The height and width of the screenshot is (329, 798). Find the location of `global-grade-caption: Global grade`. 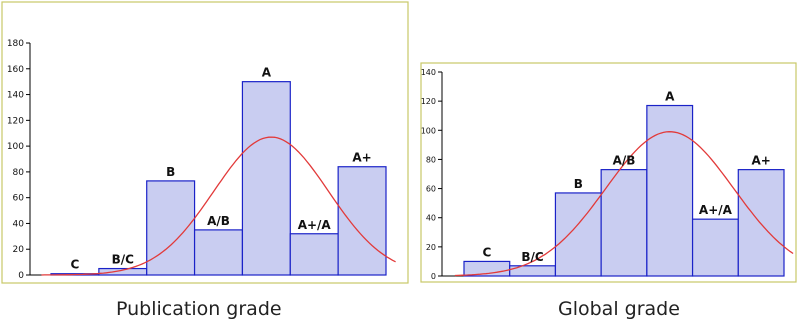

global-grade-caption: Global grade is located at coordinates (619, 309).